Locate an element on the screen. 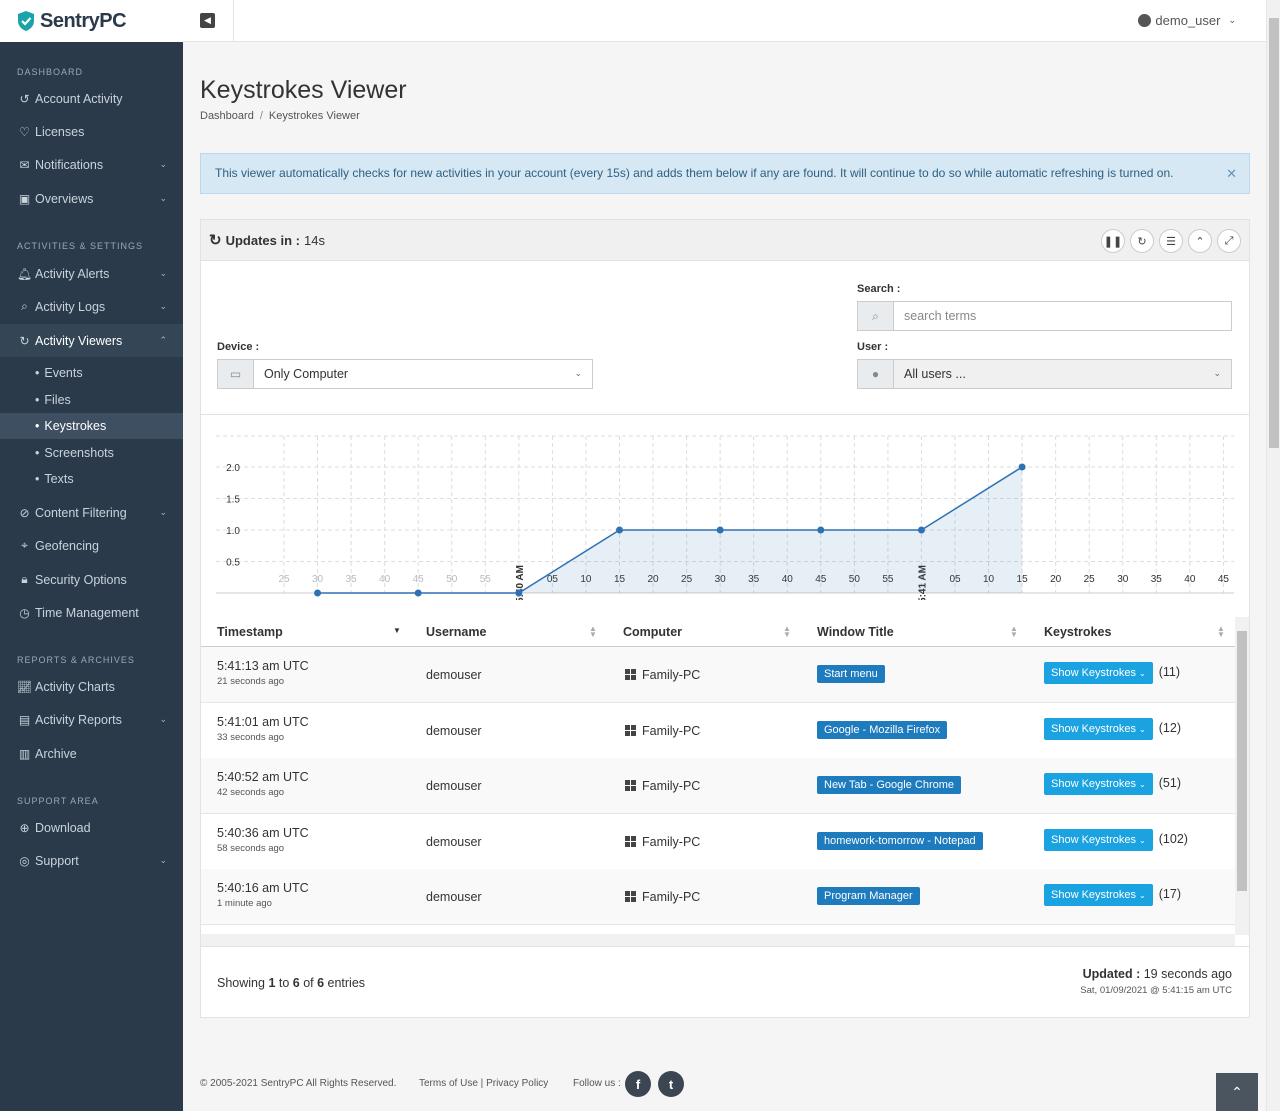  computer-cell: Family-PC is located at coordinates (662, 675).